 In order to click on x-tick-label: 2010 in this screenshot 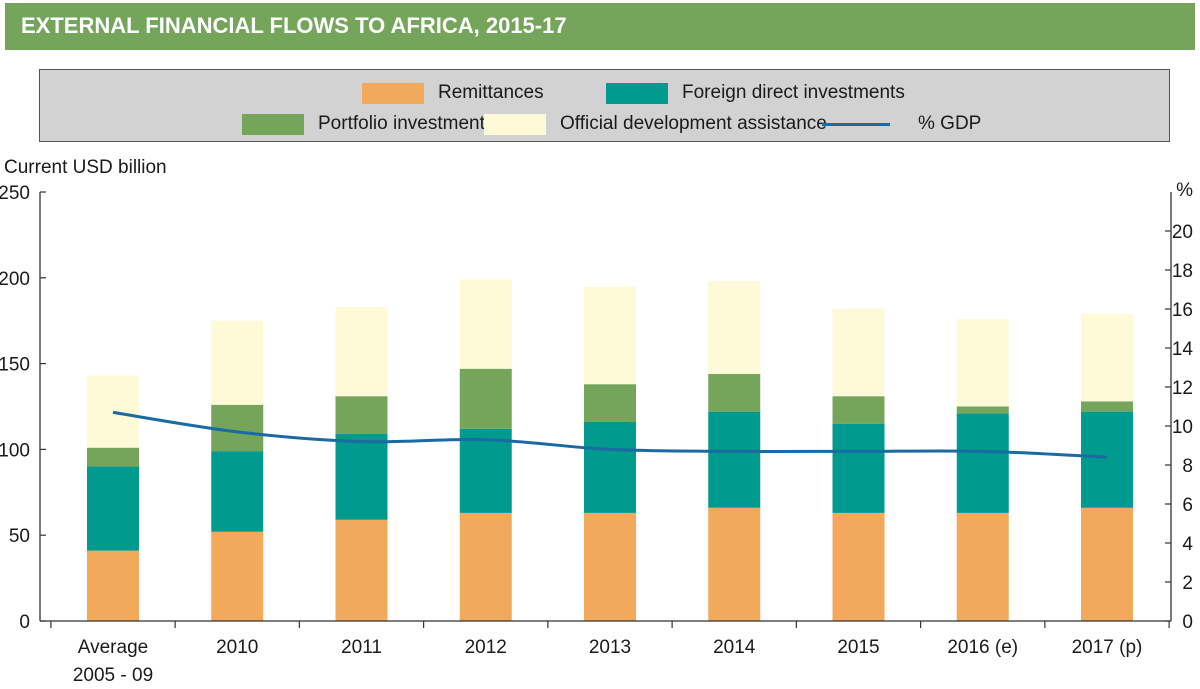, I will do `click(237, 647)`.